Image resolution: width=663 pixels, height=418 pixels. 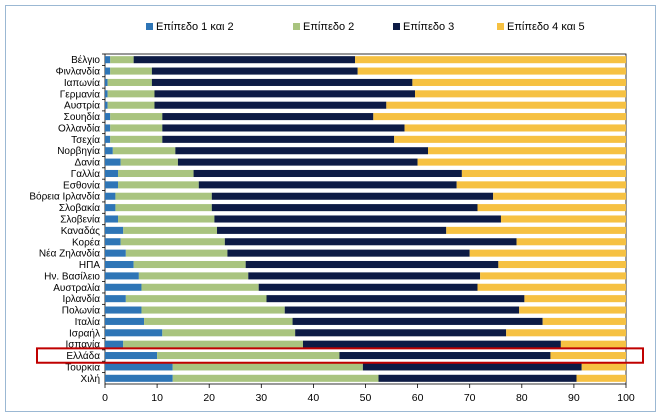 I want to click on category-label: Καναδάς, so click(x=80, y=231).